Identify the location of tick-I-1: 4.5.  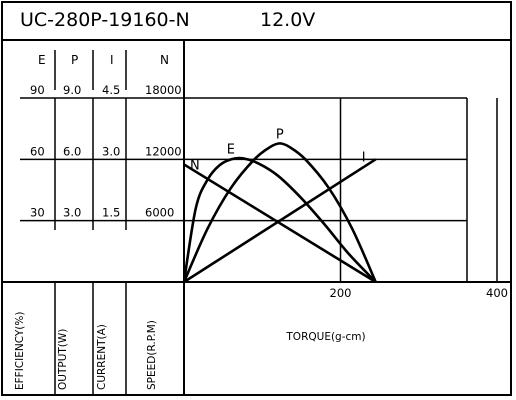
(111, 90).